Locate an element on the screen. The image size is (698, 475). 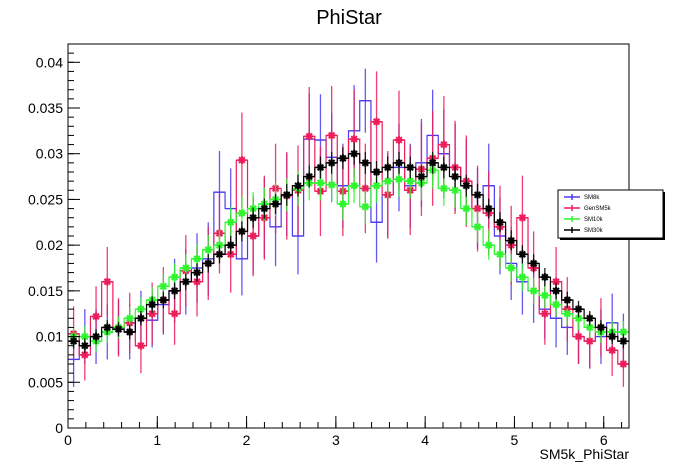
legend-label: GenSM5k is located at coordinates (598, 209).